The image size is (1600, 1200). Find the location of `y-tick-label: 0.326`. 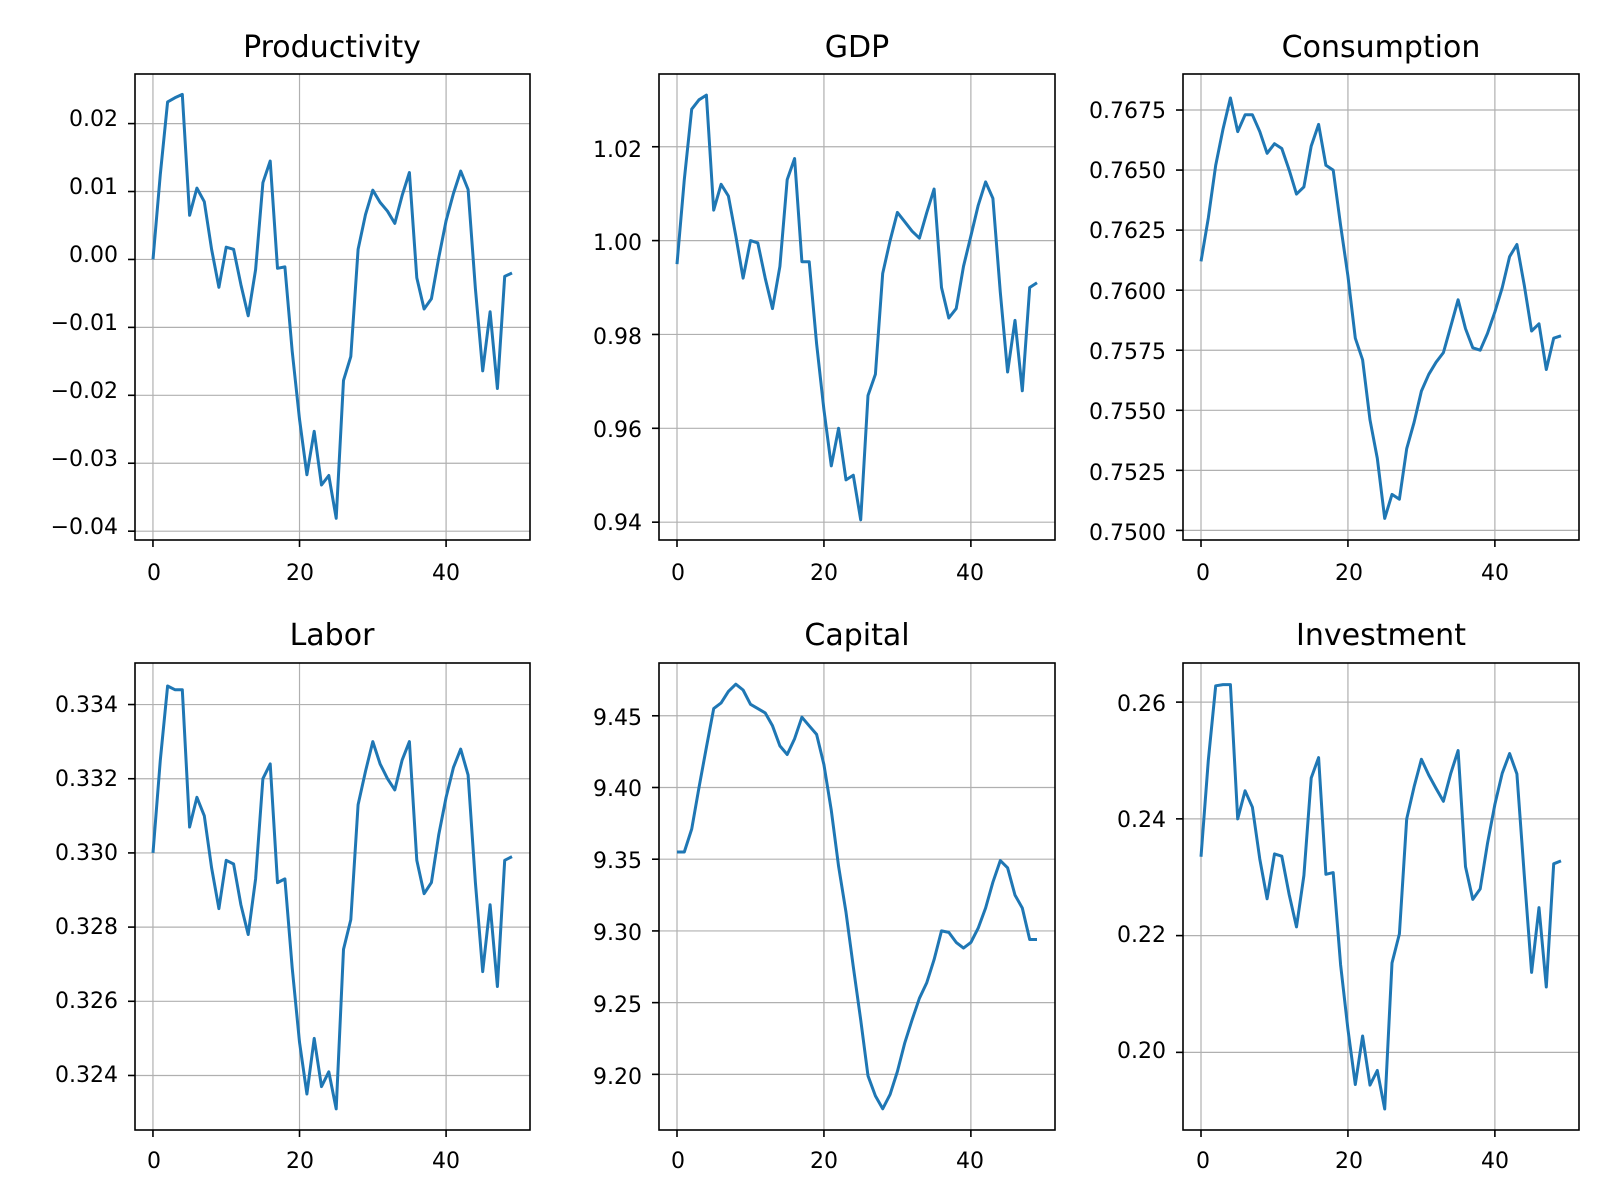

y-tick-label: 0.326 is located at coordinates (86, 1001).